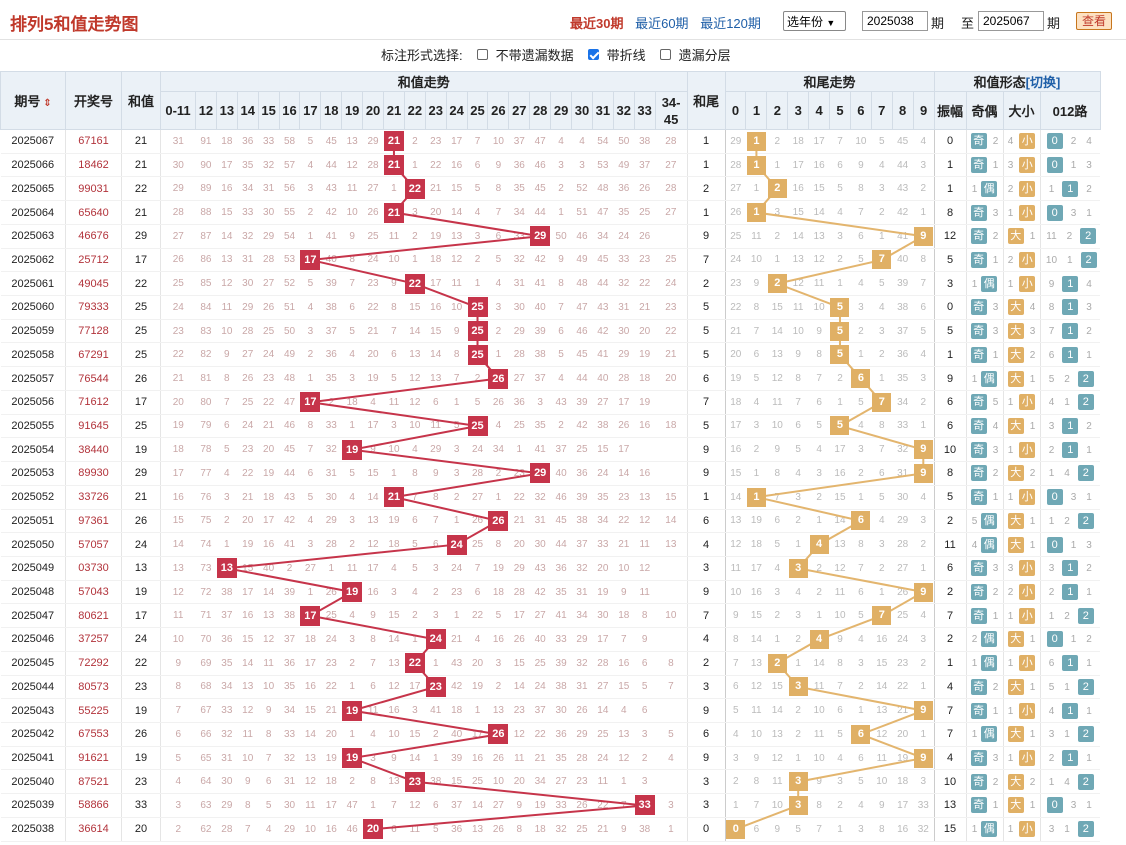  I want to click on trend-cell: 20, so click(436, 212).